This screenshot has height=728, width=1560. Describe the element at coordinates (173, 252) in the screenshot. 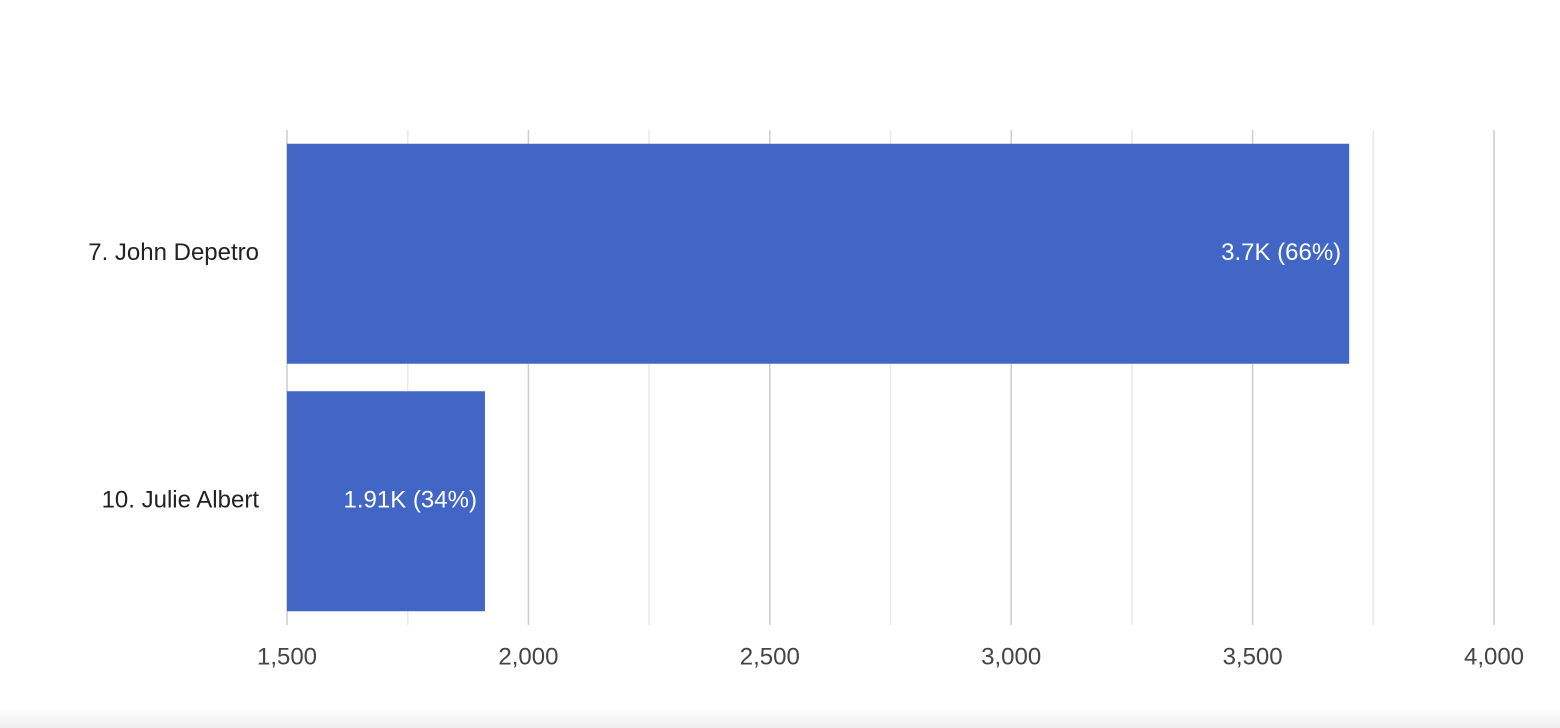

I see `y-tick-label: 7. John Depetro` at that location.